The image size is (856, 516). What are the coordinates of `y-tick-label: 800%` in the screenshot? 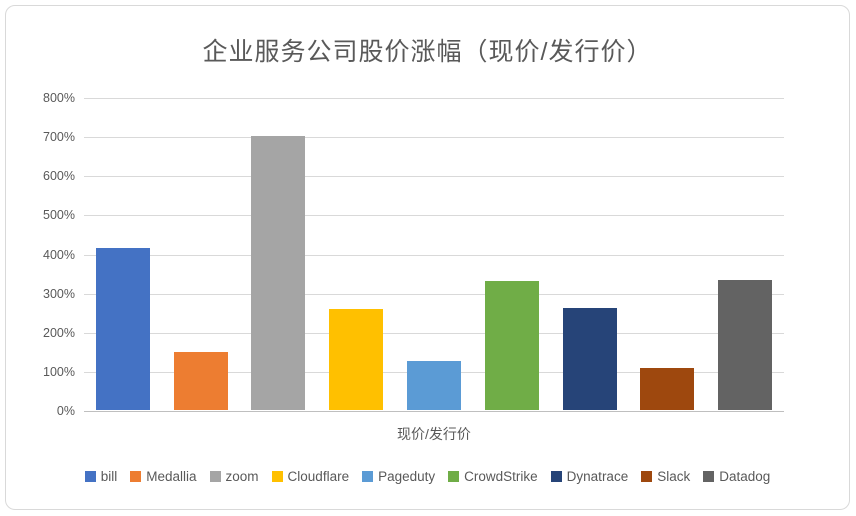 It's located at (59, 98).